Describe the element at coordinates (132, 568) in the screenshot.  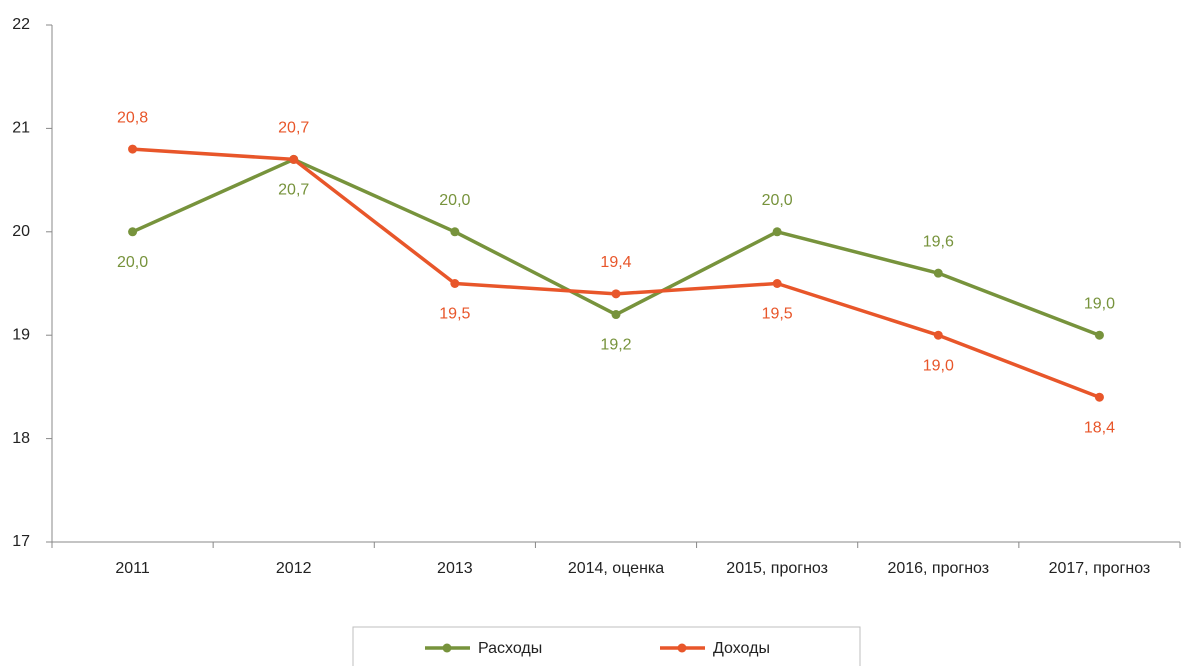
I see `x-tick-label: 2011` at that location.